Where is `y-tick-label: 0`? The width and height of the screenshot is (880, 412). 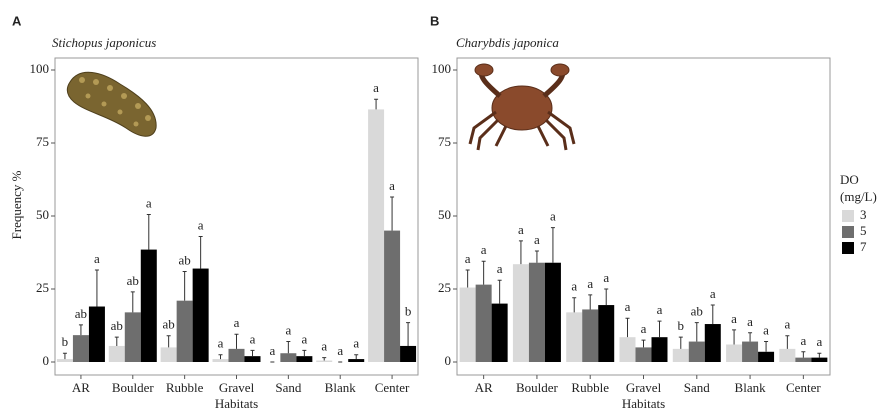
y-tick-label: 0 is located at coordinates (46, 360).